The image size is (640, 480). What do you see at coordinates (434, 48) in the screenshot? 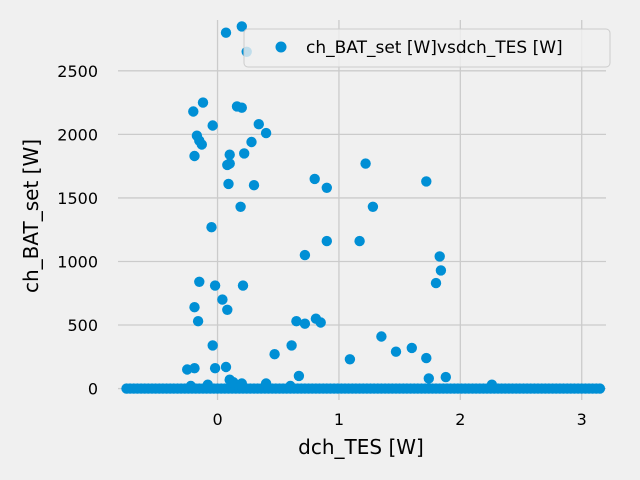
I see `legend-entry-label: ch_BAT_set [W]vsdch_TES [W]` at bounding box center [434, 48].